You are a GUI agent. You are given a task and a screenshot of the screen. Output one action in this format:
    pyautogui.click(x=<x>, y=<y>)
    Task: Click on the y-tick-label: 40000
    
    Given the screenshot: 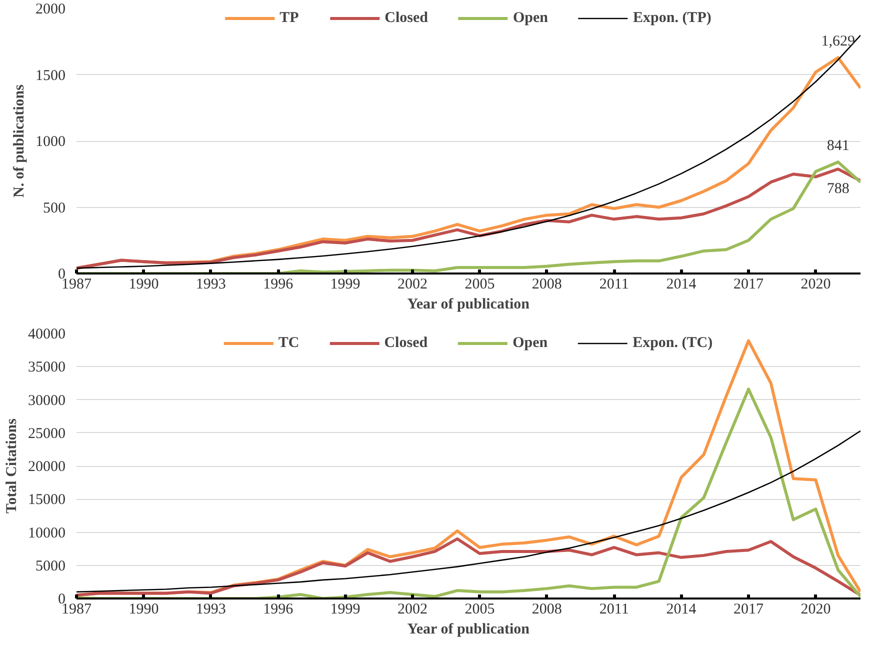 What is the action you would take?
    pyautogui.click(x=47, y=334)
    